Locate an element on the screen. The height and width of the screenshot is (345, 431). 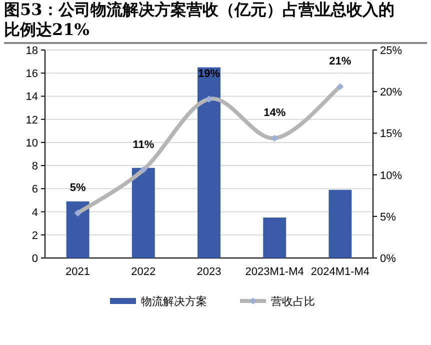
y-tick-label: 16 is located at coordinates (32, 74).